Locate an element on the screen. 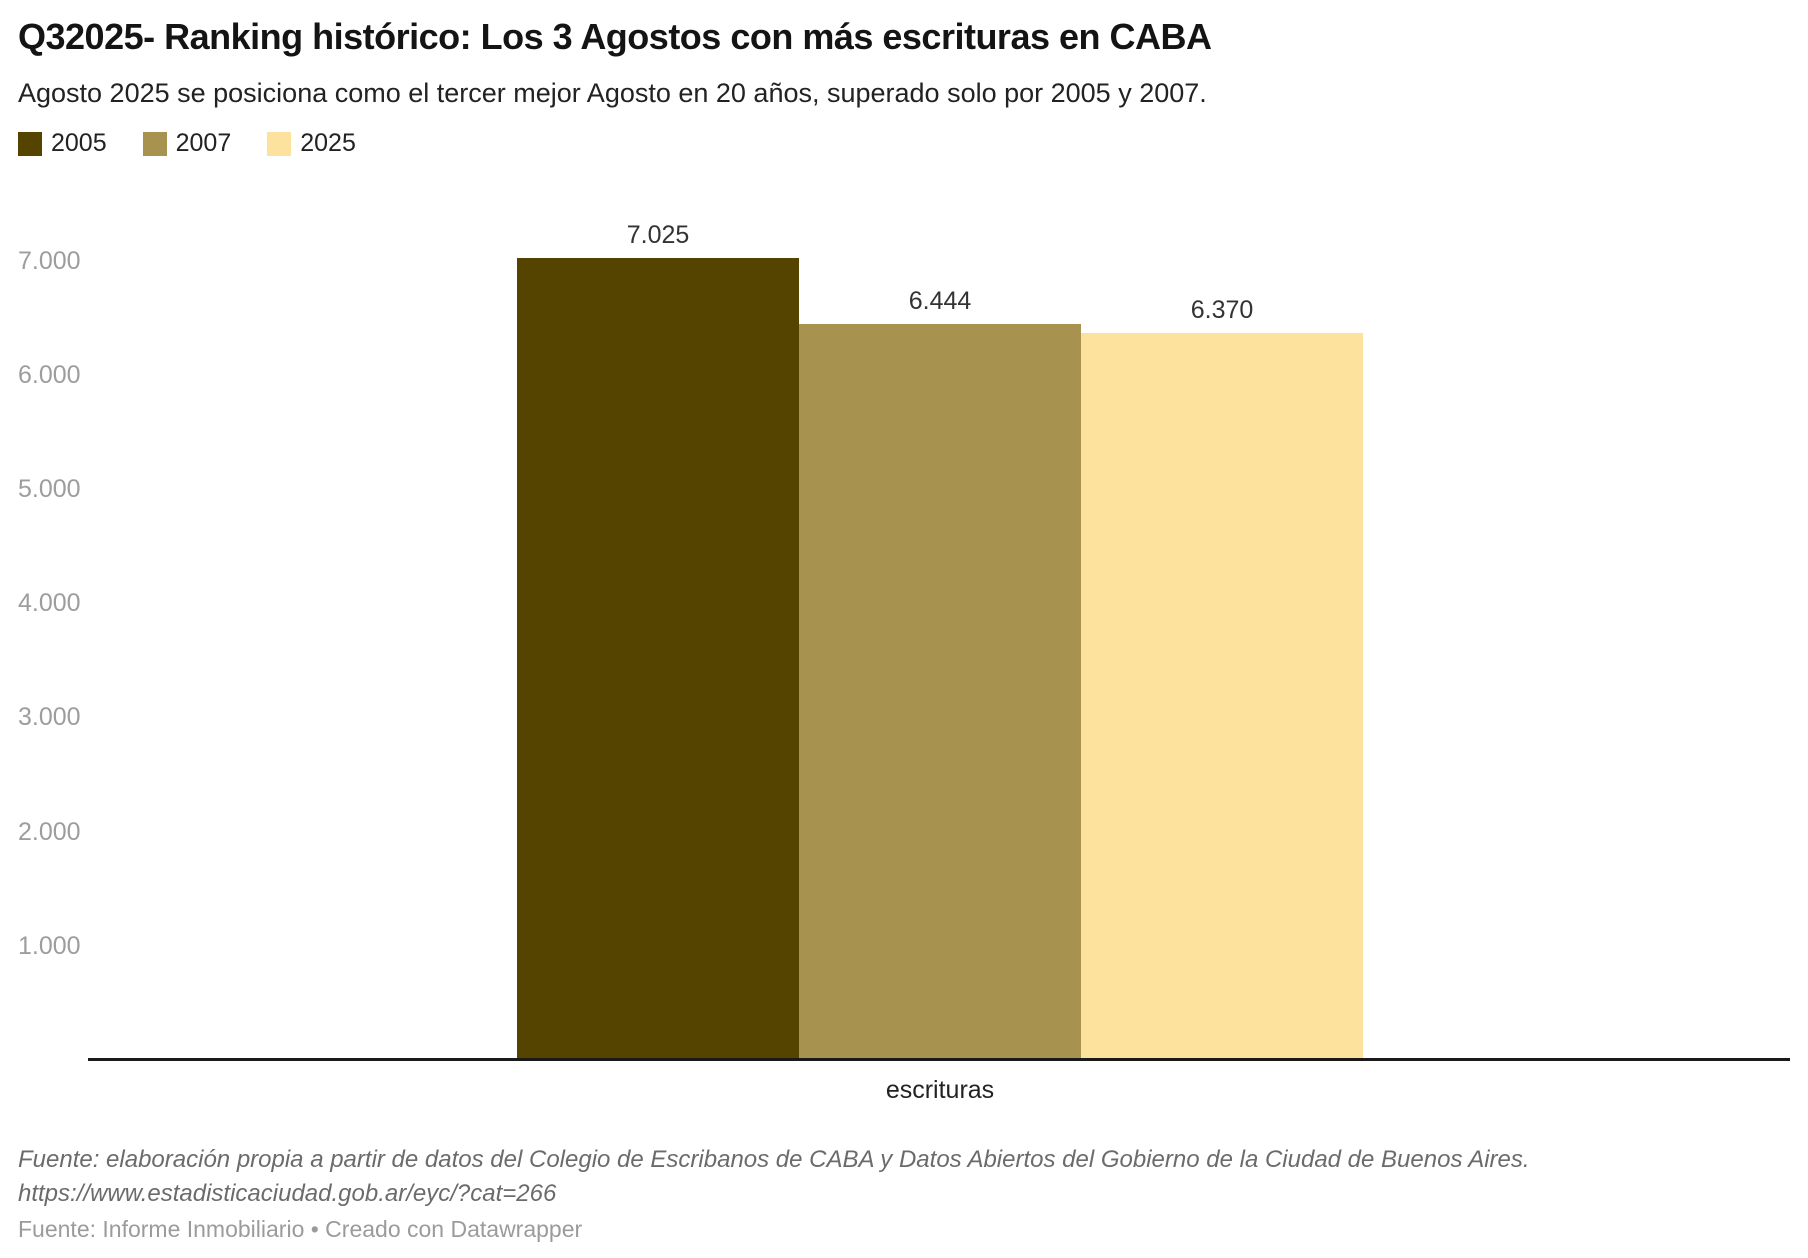 Image resolution: width=1808 pixels, height=1258 pixels. y-tick-label: 3.000 is located at coordinates (49, 717).